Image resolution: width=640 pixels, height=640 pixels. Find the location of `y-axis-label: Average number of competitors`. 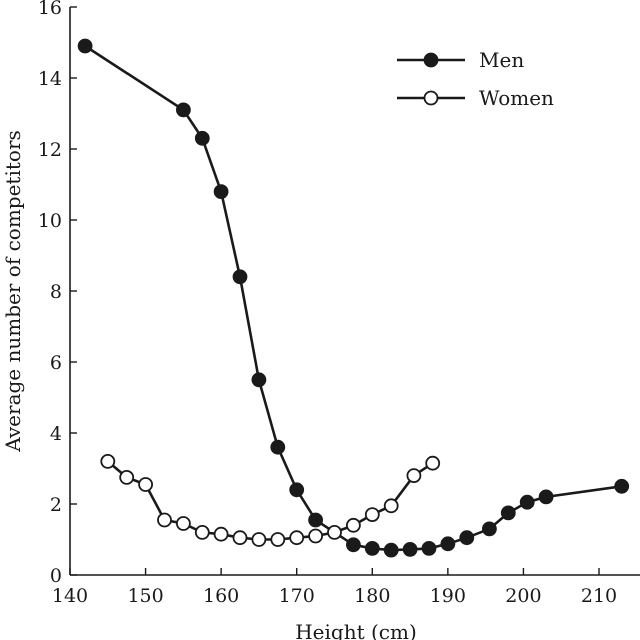

y-axis-label: Average number of competitors is located at coordinates (13, 291).